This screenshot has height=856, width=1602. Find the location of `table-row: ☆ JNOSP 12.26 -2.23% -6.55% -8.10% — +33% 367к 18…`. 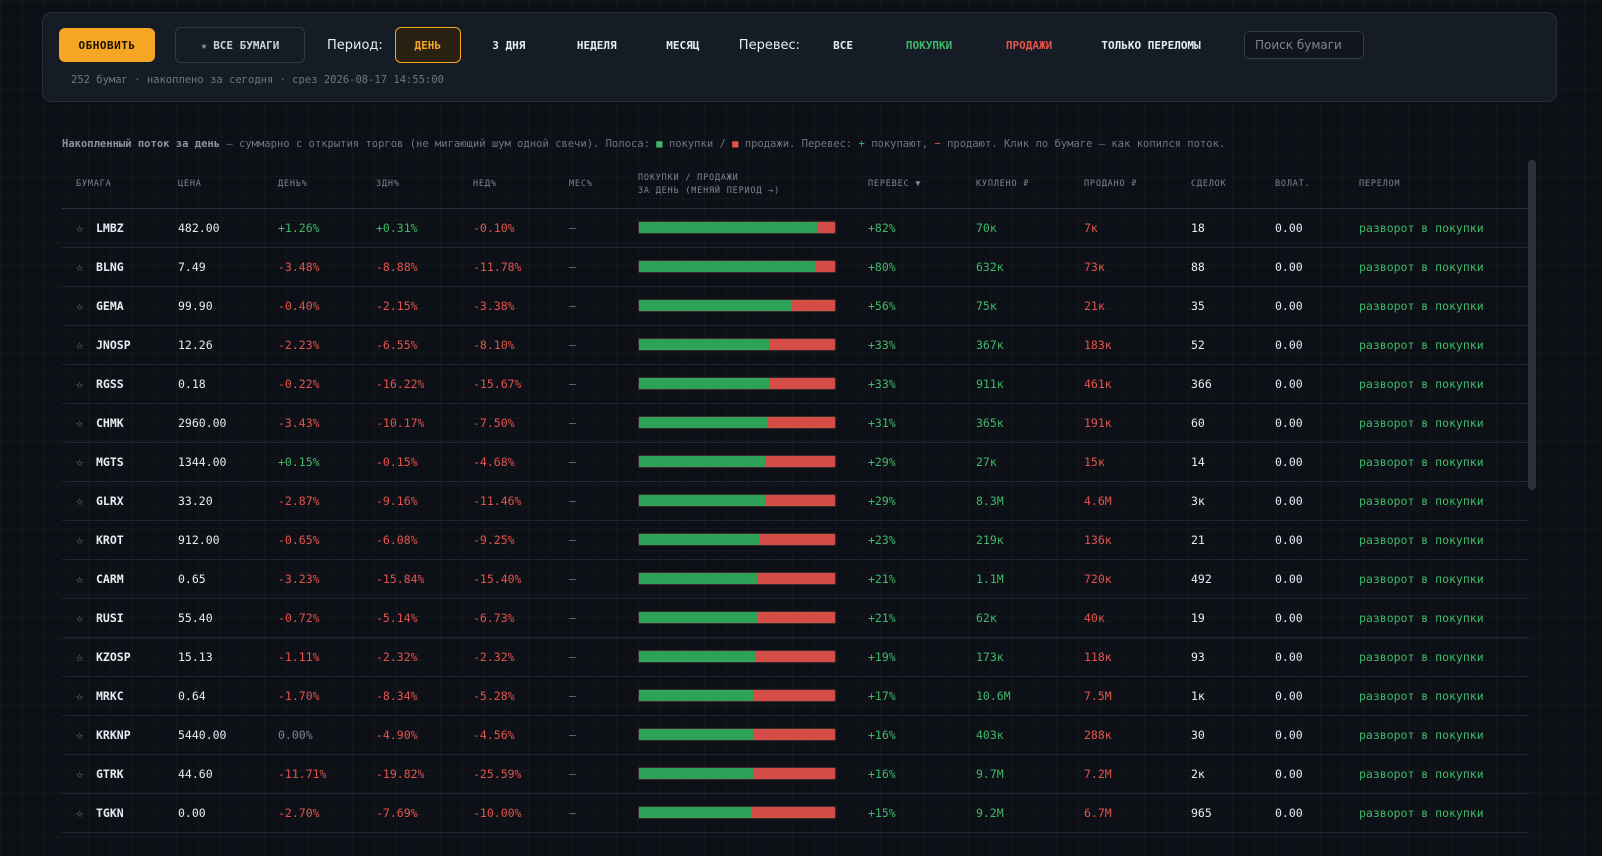

table-row: ☆ JNOSP 12.26 -2.23% -6.55% -8.10% — +33% 367к 18… is located at coordinates (795, 345).